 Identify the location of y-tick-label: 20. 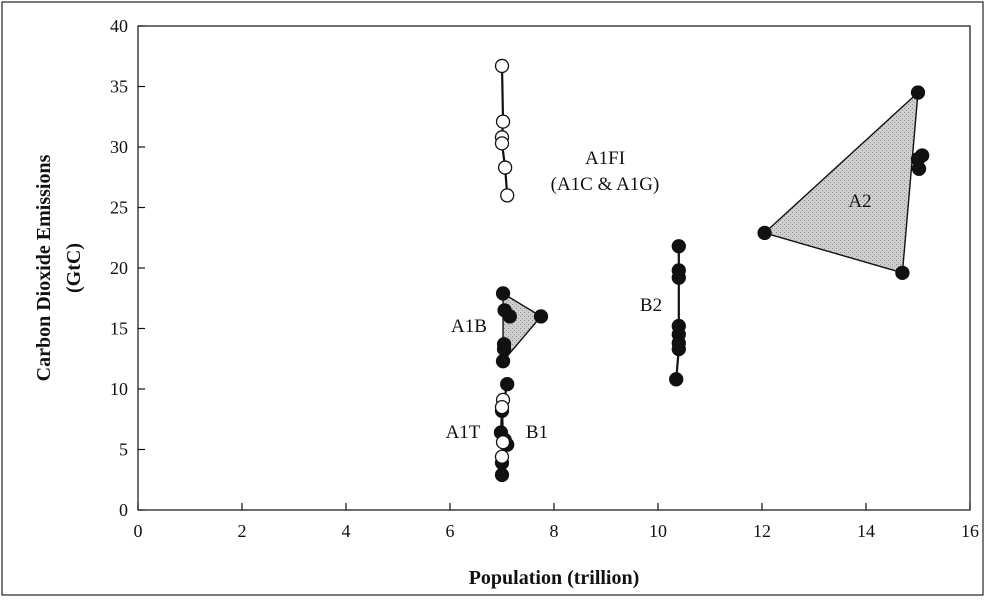
(119, 268).